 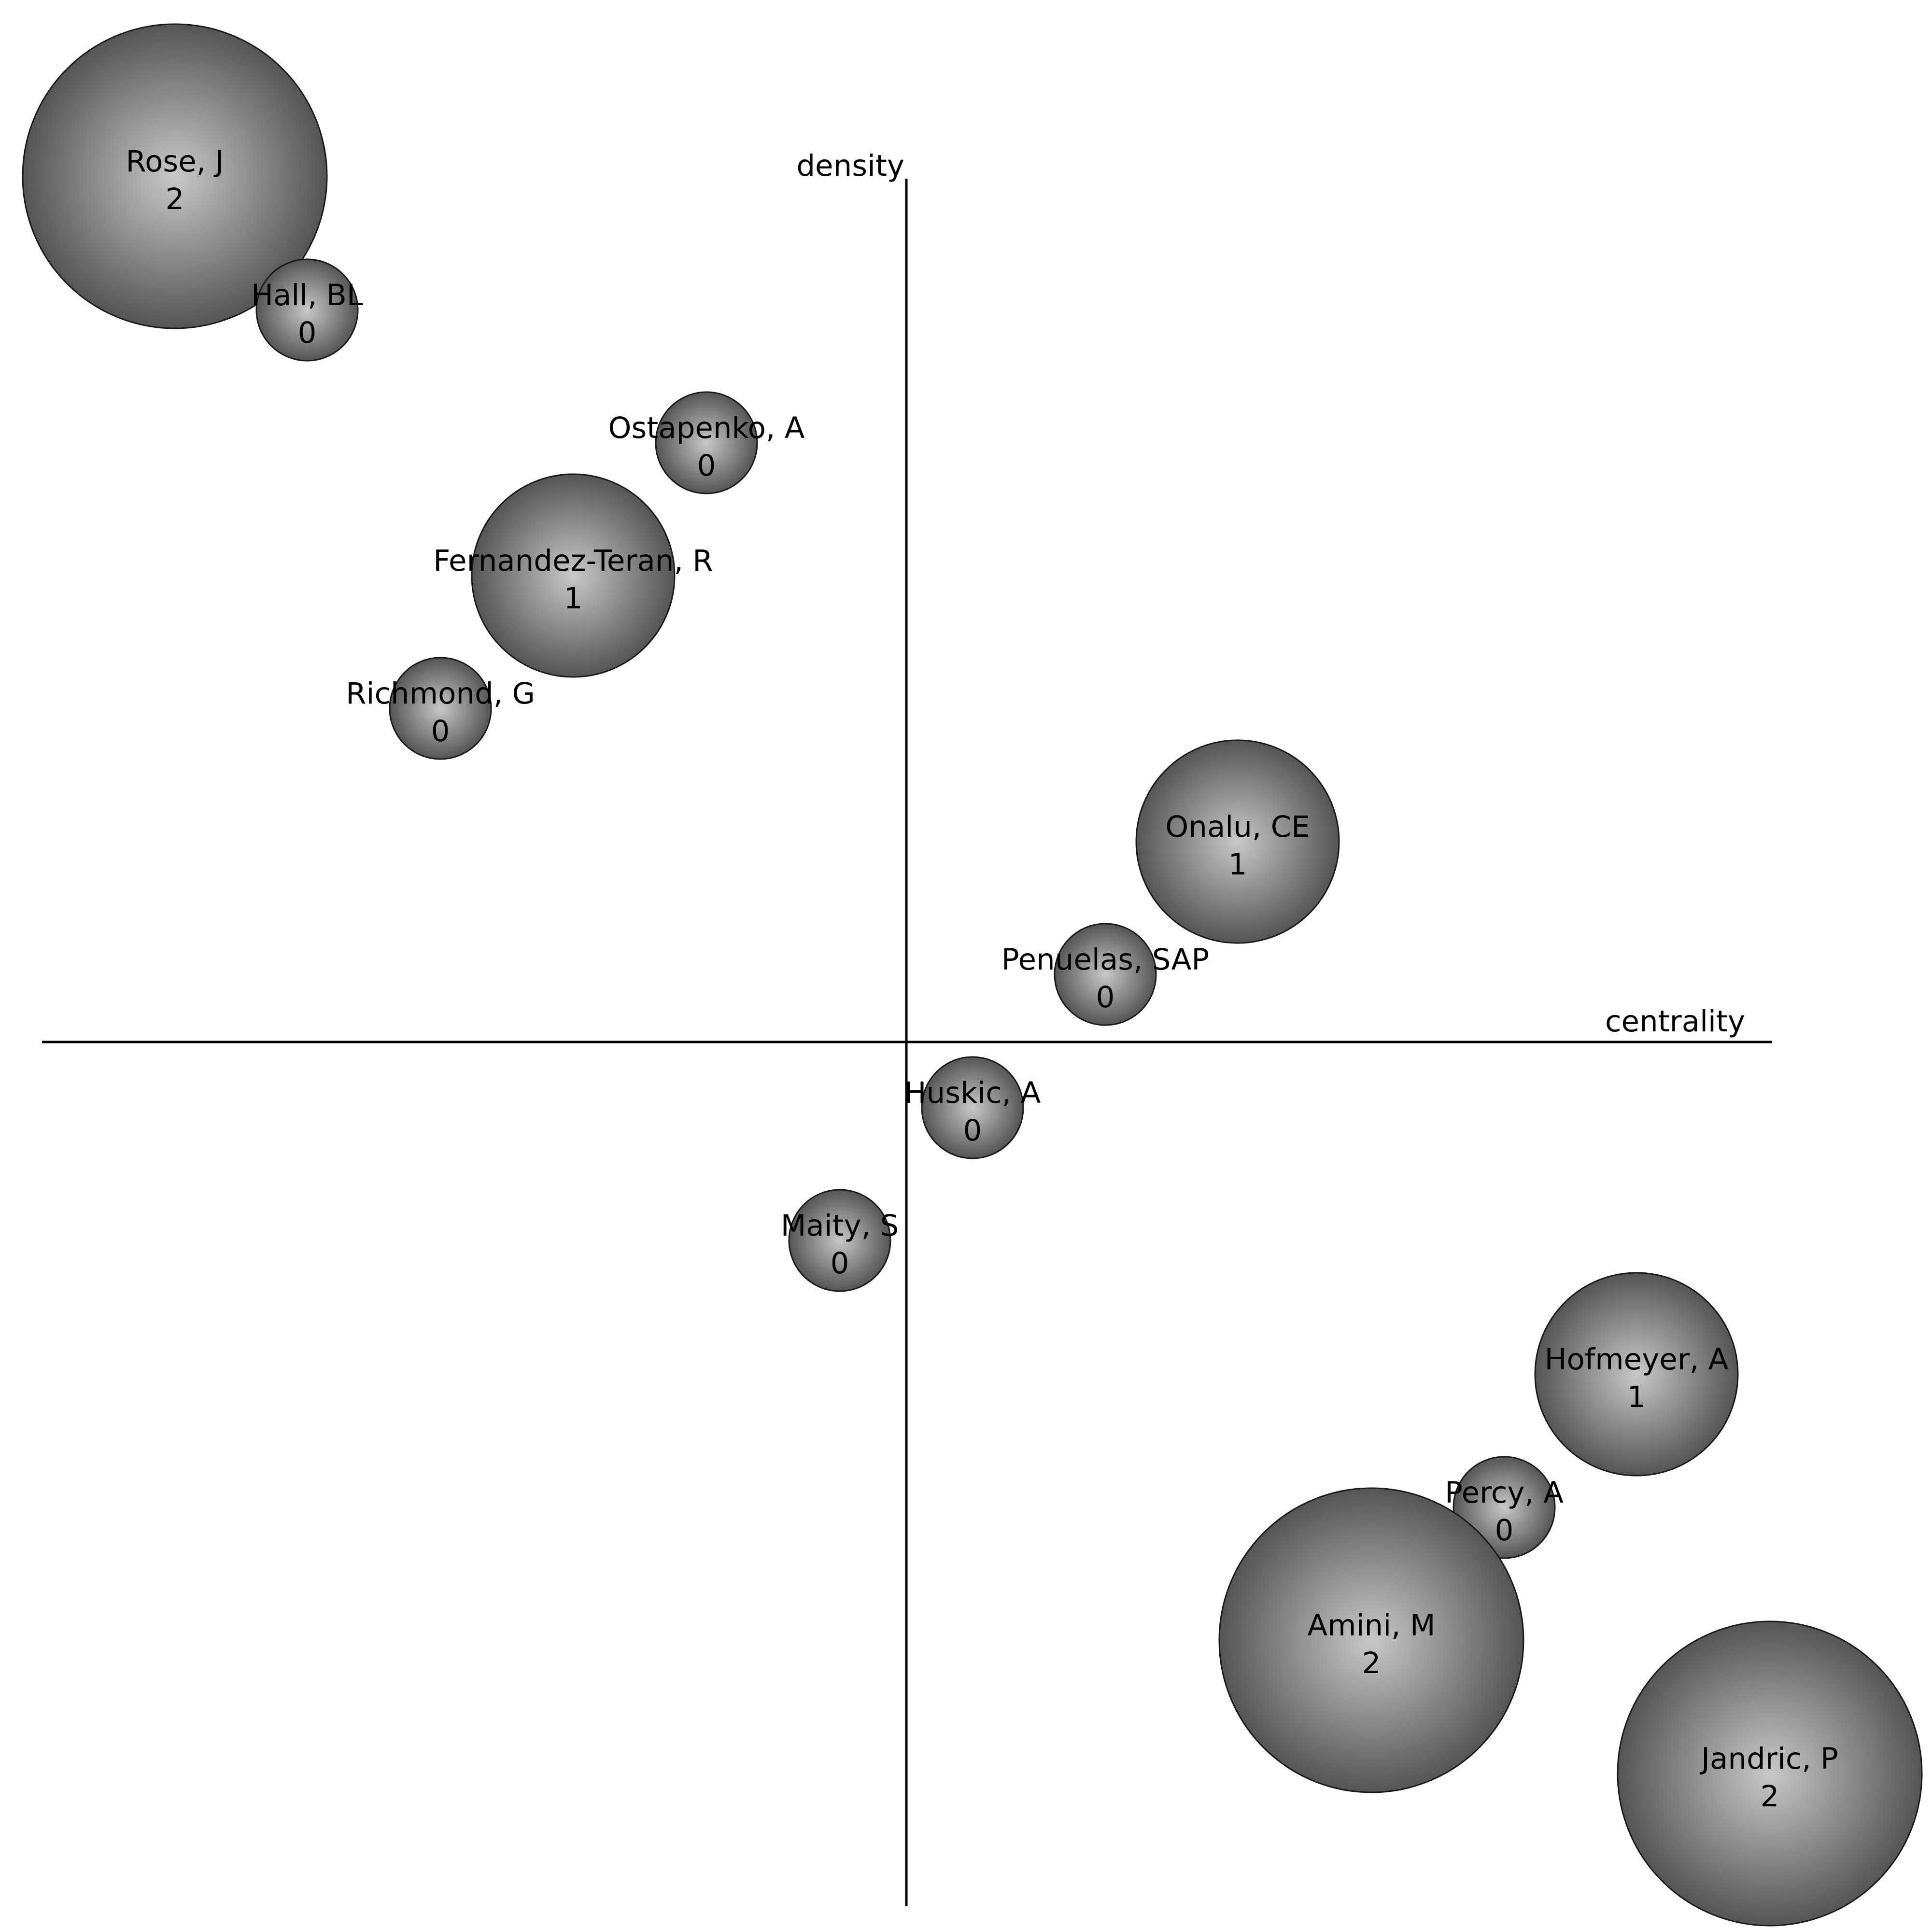 I want to click on bubble-label: Huskic, A, so click(x=972, y=1093).